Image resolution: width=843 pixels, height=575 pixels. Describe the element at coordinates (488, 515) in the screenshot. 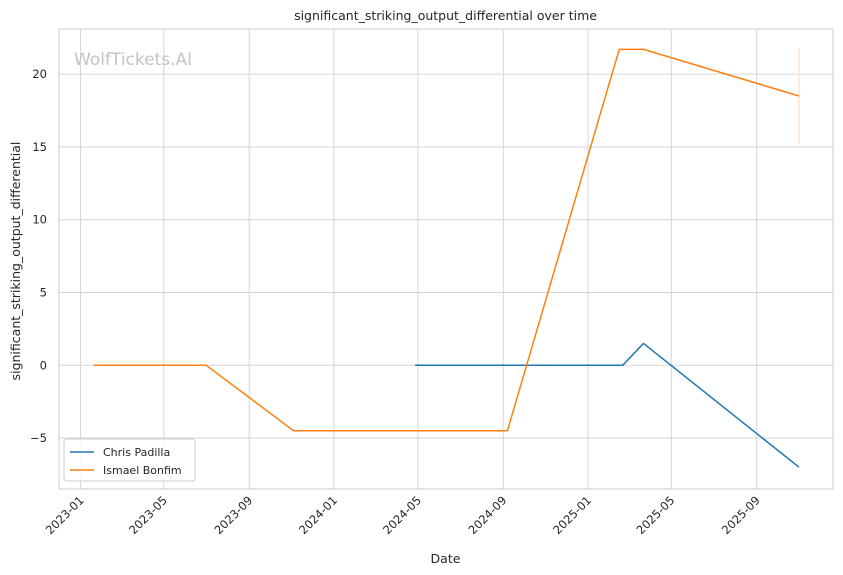

I see `x-tick-label: 2024-09` at that location.